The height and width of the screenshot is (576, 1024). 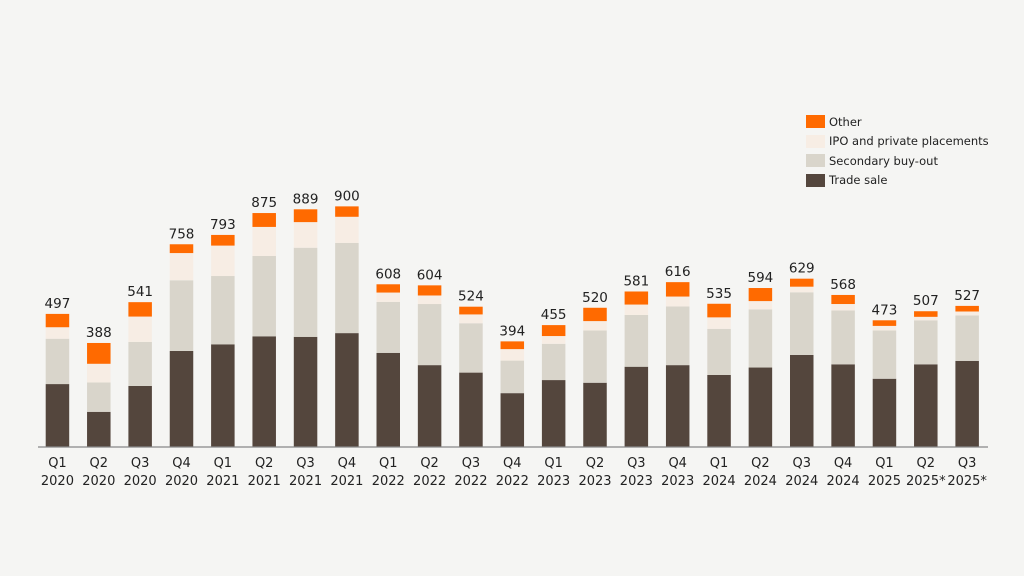 What do you see at coordinates (388, 274) in the screenshot?
I see `data-label: 608` at bounding box center [388, 274].